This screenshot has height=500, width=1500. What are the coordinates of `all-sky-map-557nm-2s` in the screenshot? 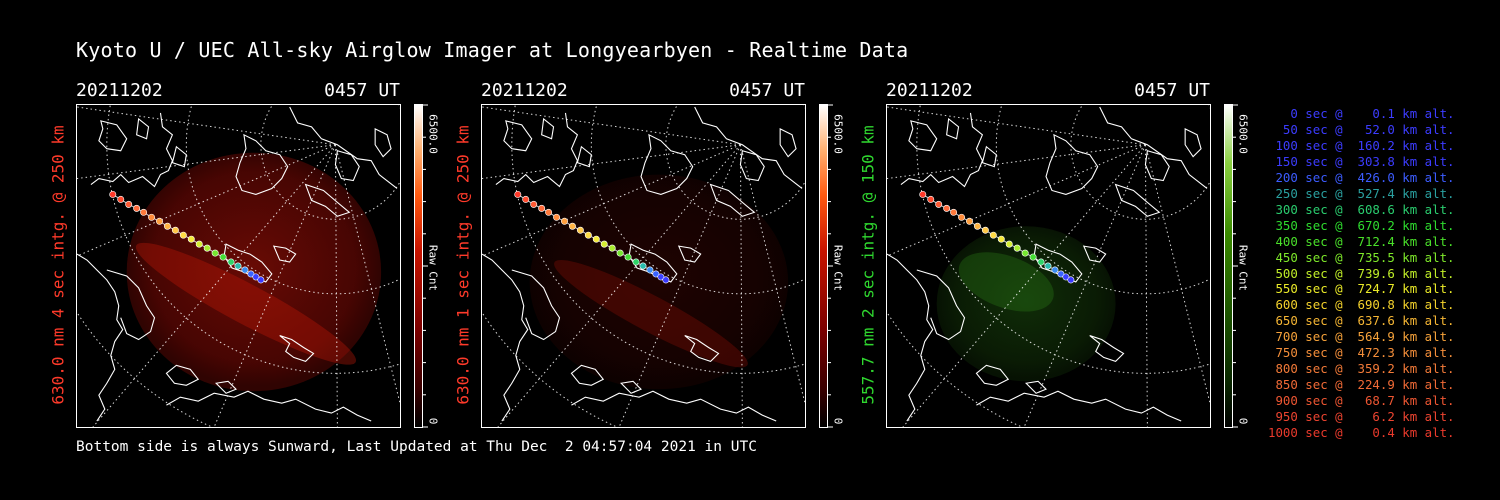 It's located at (1048, 266).